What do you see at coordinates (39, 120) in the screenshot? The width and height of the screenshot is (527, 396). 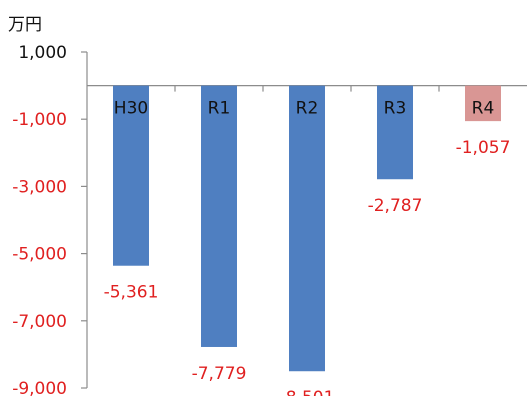 I see `y-tick-label: -1,000` at bounding box center [39, 120].